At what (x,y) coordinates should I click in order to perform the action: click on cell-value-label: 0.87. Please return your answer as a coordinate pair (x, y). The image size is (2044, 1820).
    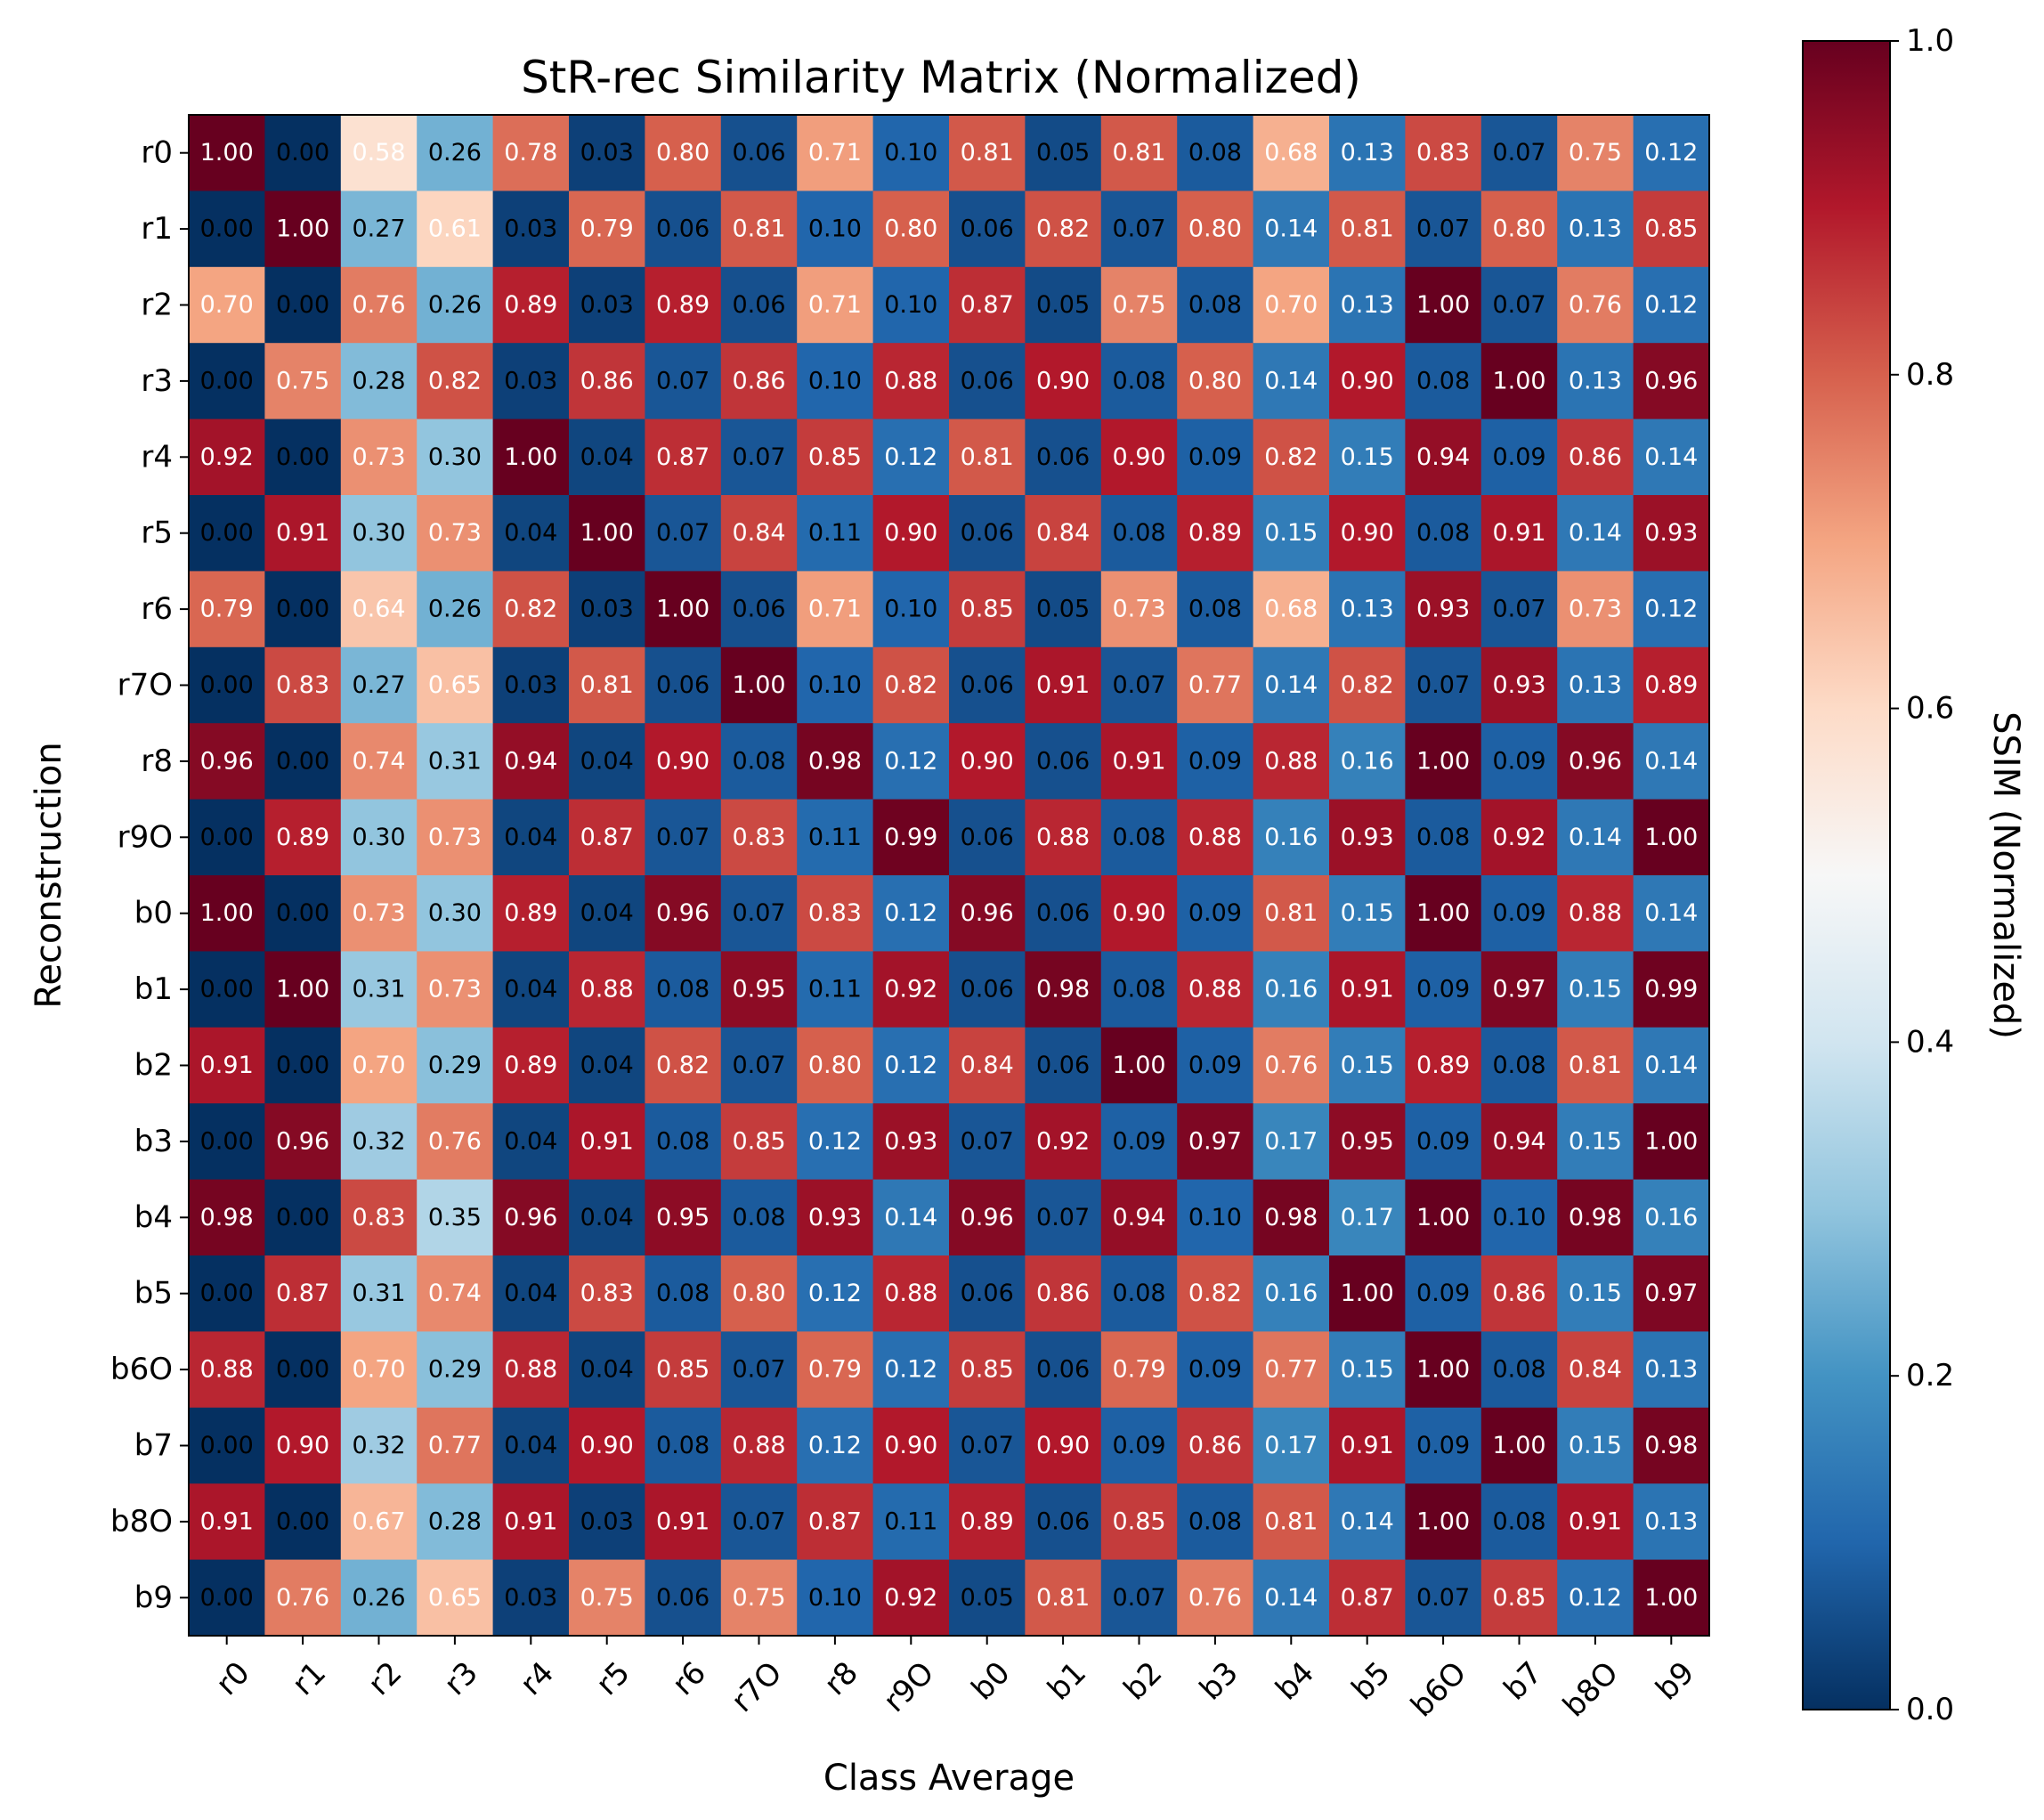
    Looking at the image, I should click on (303, 1293).